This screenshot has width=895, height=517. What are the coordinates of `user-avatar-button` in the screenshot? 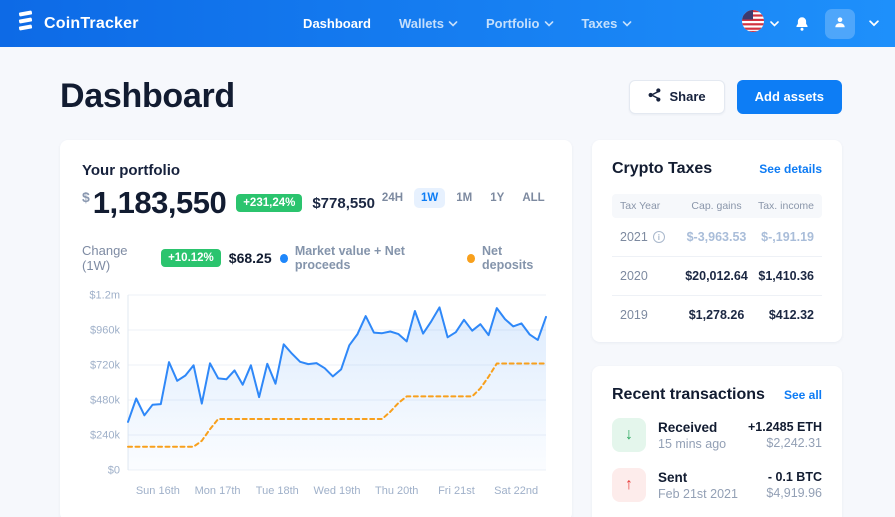 It's located at (840, 23).